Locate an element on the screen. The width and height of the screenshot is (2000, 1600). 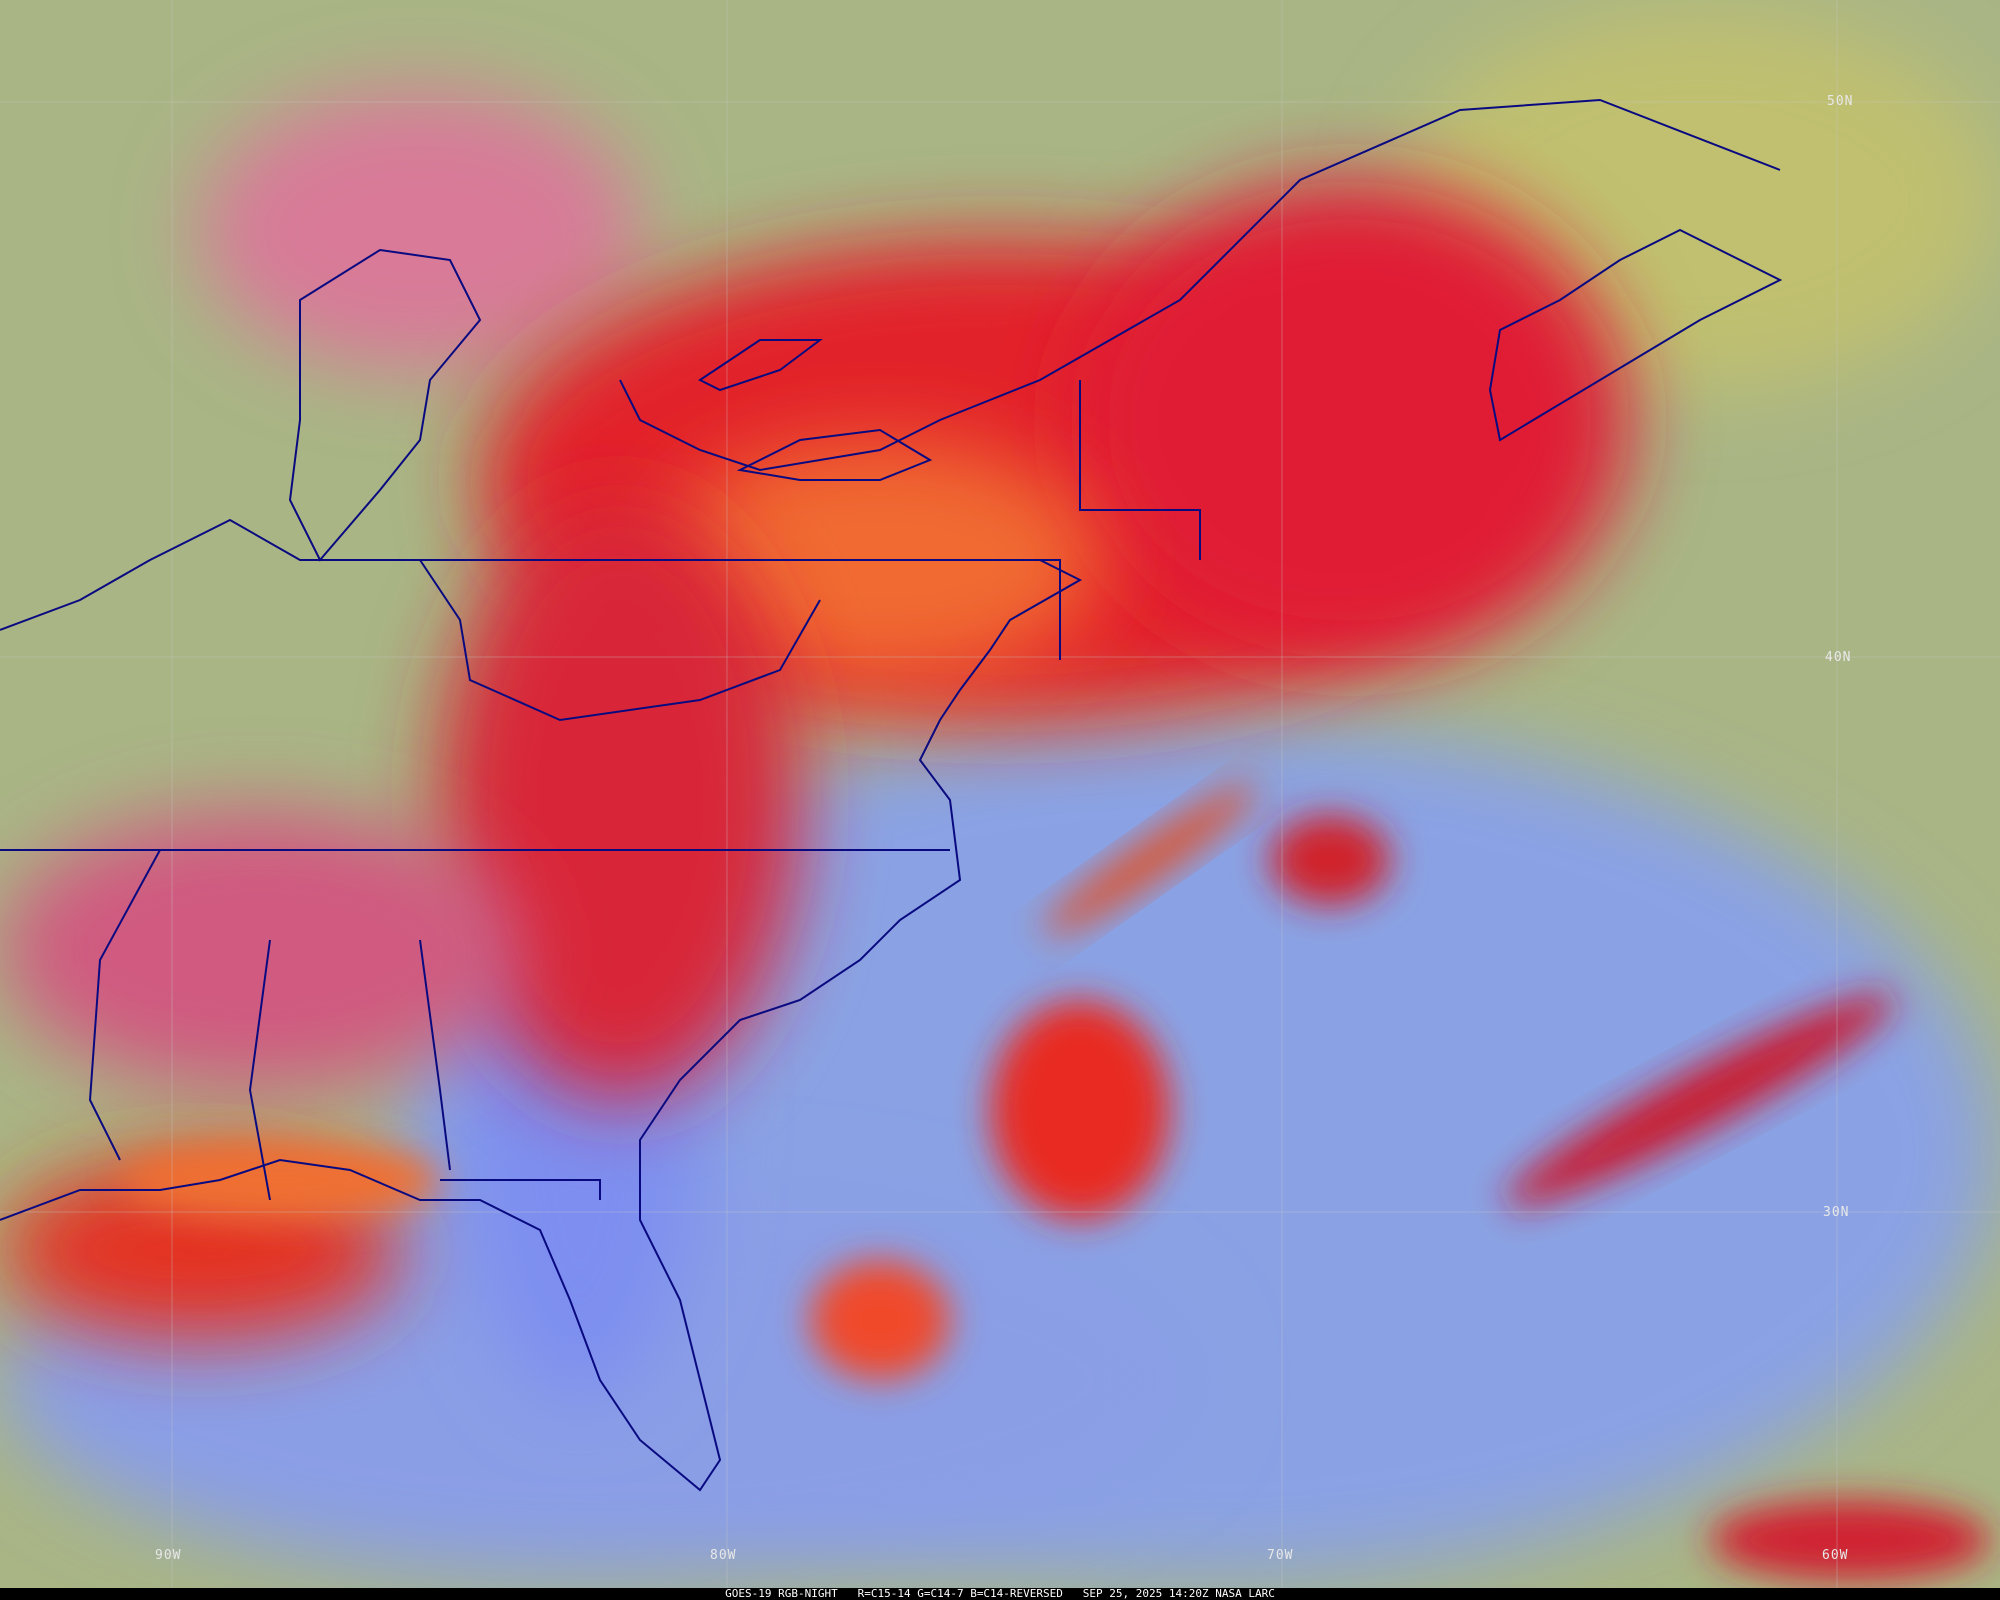
longitude-label-90w: 90W is located at coordinates (168, 1555).